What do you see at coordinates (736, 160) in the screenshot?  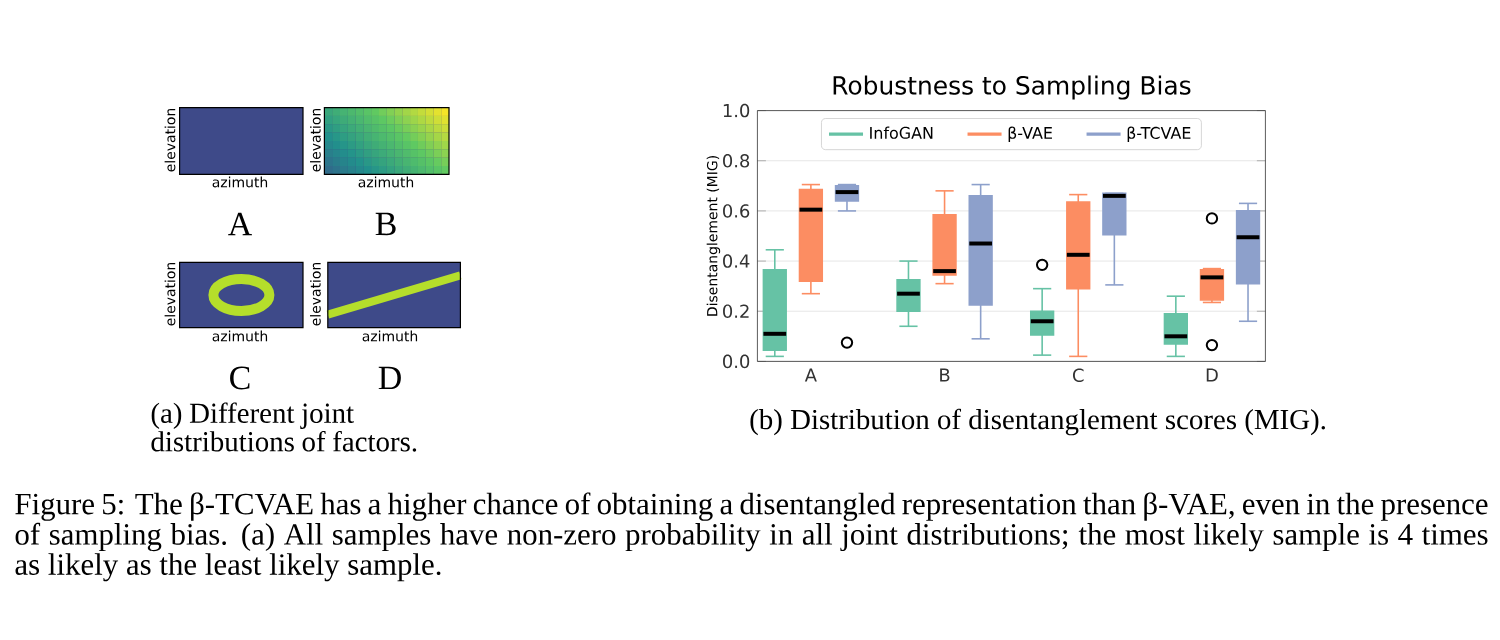 I see `y-tick-label: 0.8` at bounding box center [736, 160].